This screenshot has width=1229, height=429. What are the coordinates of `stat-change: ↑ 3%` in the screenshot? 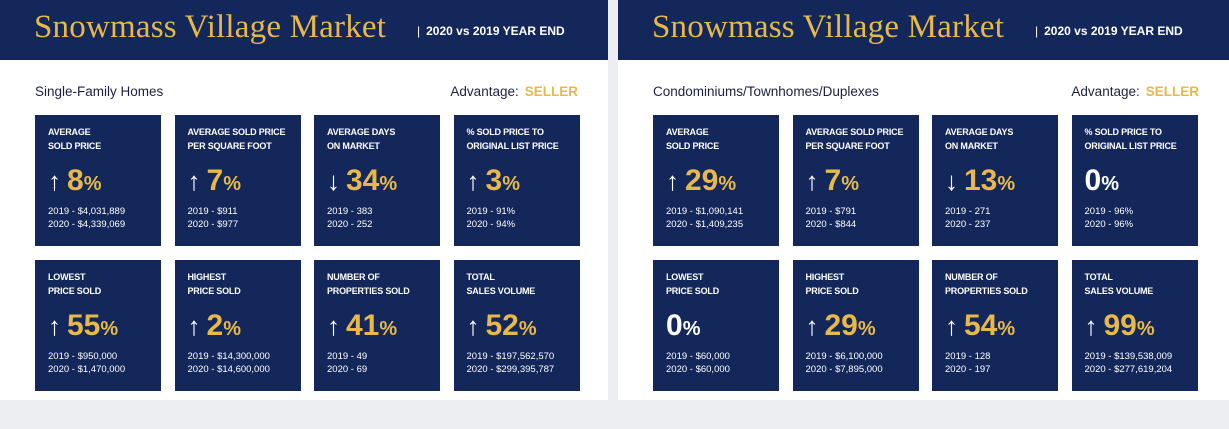 It's located at (523, 181).